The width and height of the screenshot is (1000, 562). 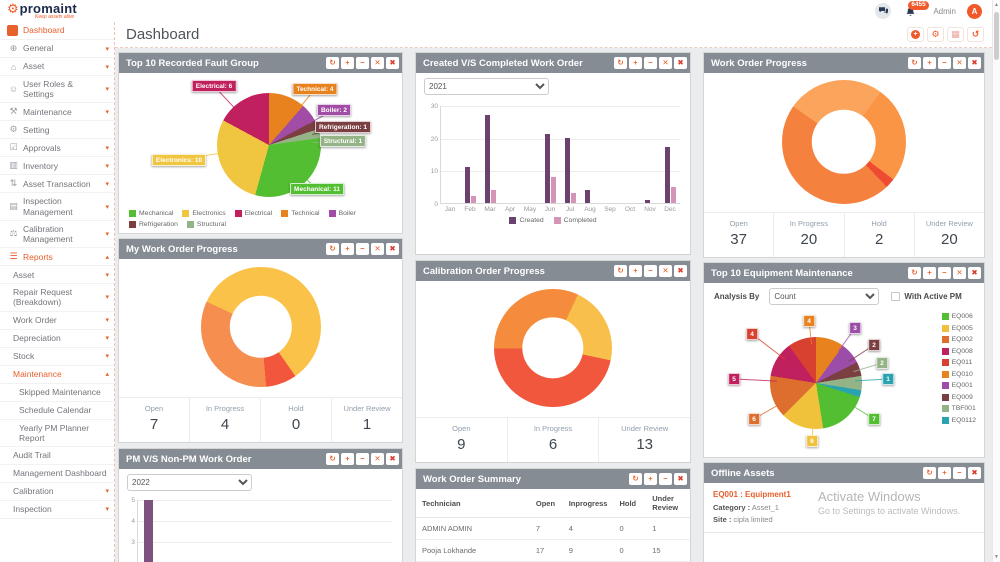 I want to click on sidebar-item-user-roles-settings: ☺ User Roles & Settings ▾, so click(x=57, y=90).